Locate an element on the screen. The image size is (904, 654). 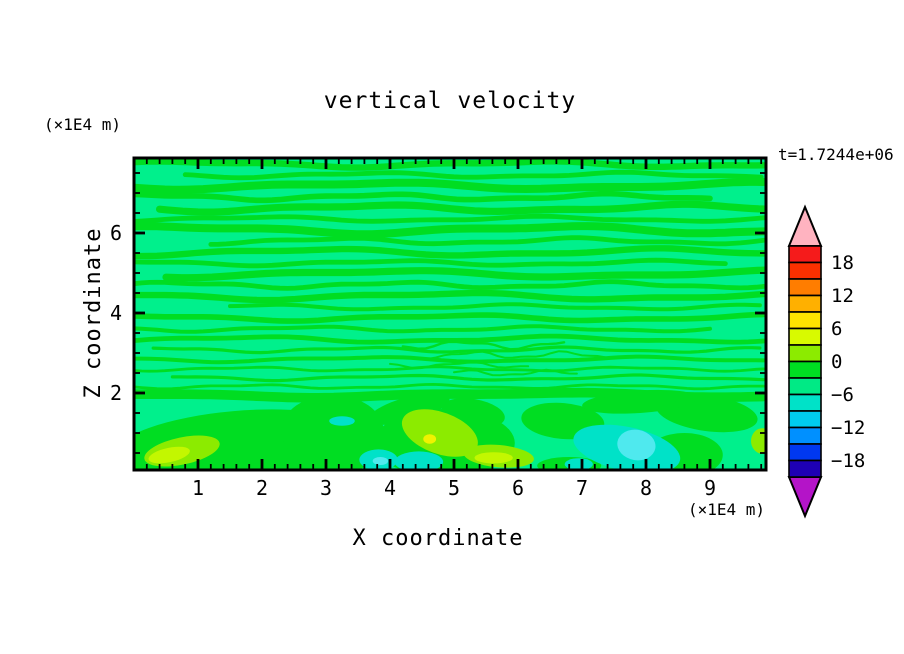
x-tick-label: 6 is located at coordinates (518, 488).